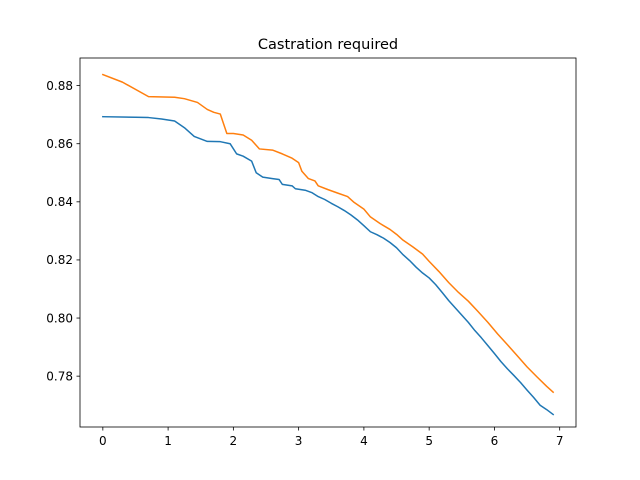 The width and height of the screenshot is (640, 480). Describe the element at coordinates (59, 260) in the screenshot. I see `y-tick-label: 0.82` at that location.